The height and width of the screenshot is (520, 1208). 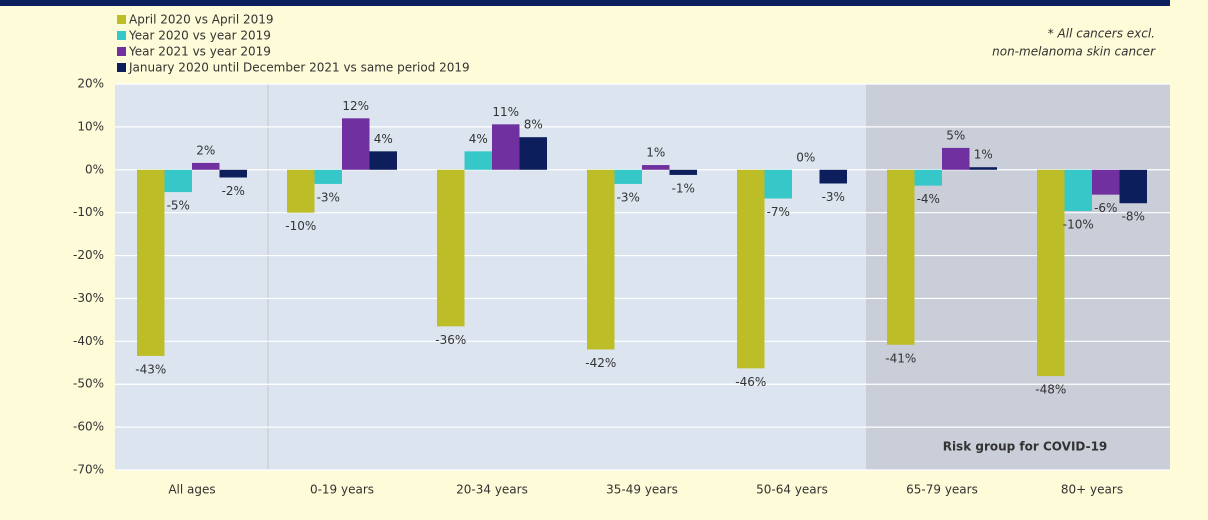 I want to click on value-label: -43%, so click(x=150, y=369).